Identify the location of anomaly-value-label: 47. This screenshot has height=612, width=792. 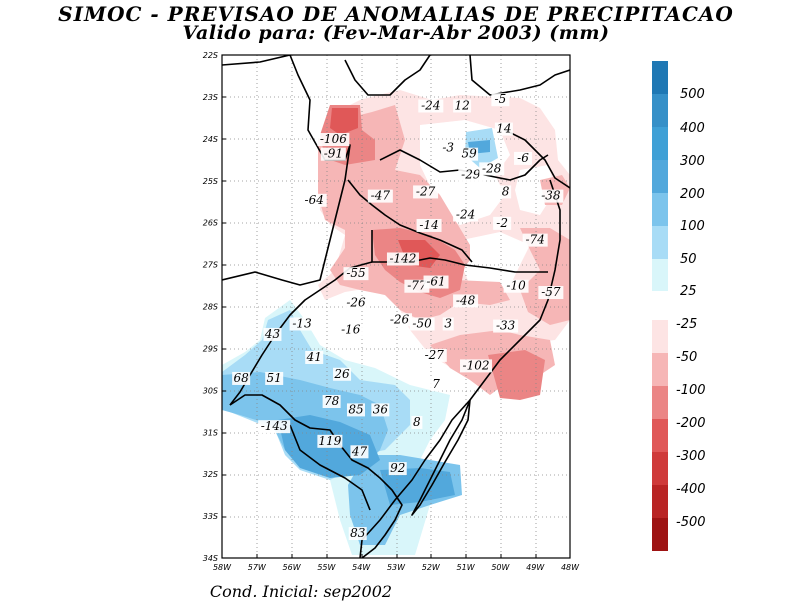
(359, 451).